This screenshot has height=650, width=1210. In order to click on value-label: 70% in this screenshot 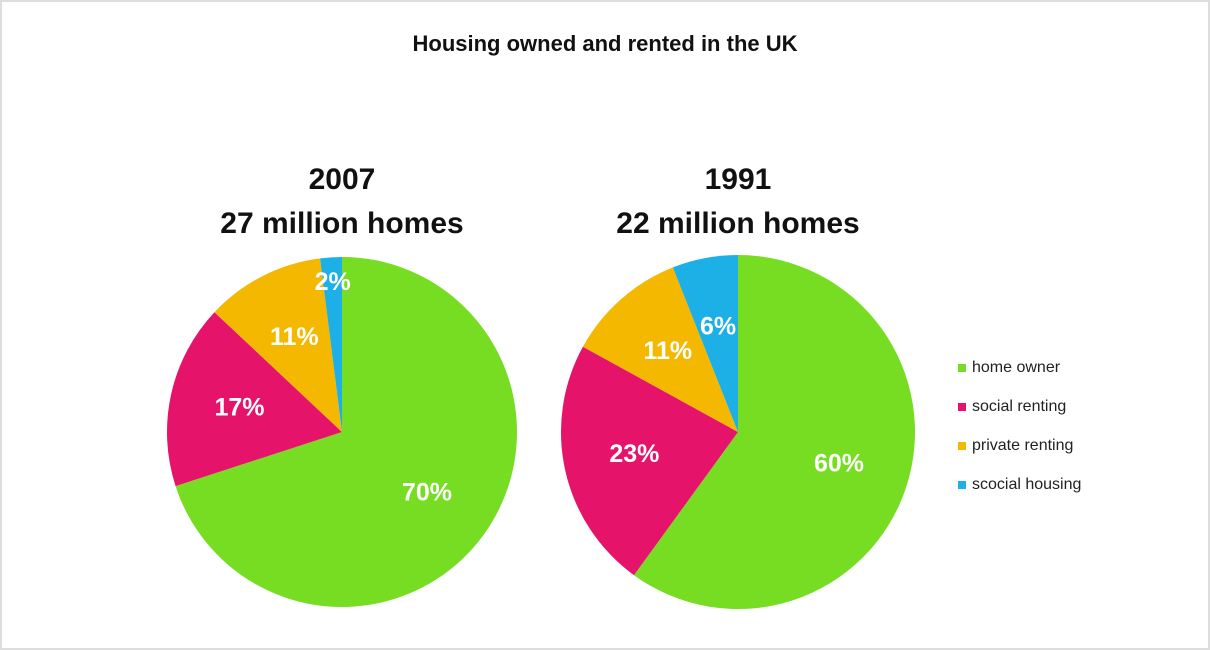, I will do `click(427, 492)`.